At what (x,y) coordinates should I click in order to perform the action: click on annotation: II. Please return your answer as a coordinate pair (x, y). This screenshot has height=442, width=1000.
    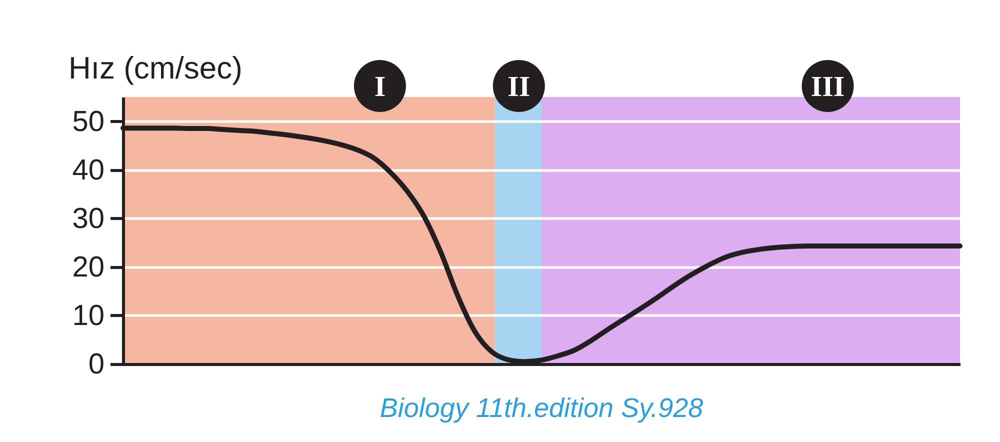
    Looking at the image, I should click on (519, 87).